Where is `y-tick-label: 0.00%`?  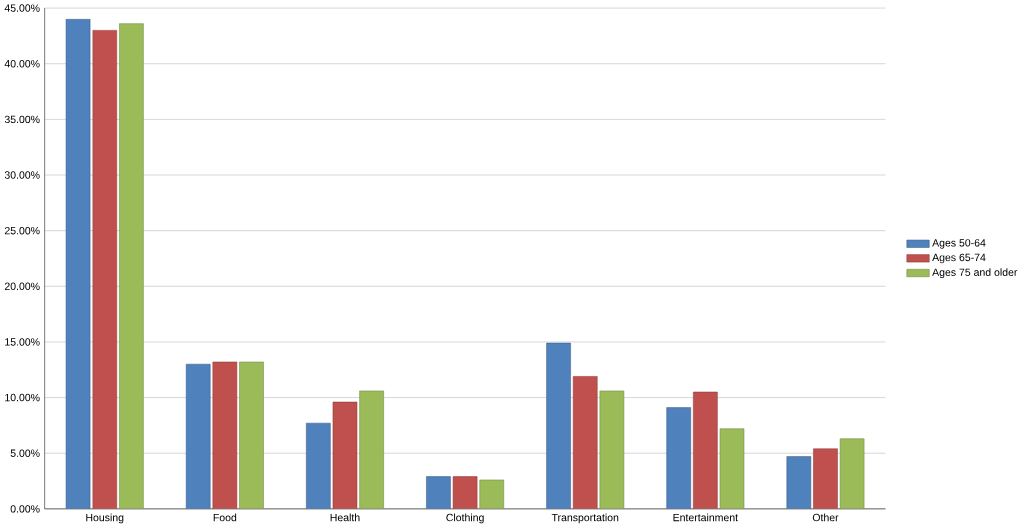
y-tick-label: 0.00% is located at coordinates (25, 509).